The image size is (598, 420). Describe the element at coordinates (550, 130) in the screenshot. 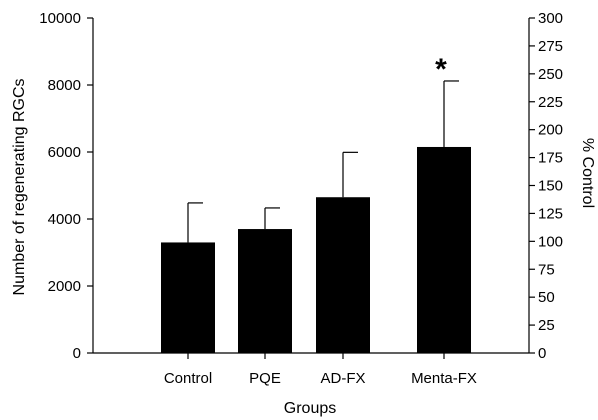

I see `right-y-tick-label: 200` at that location.